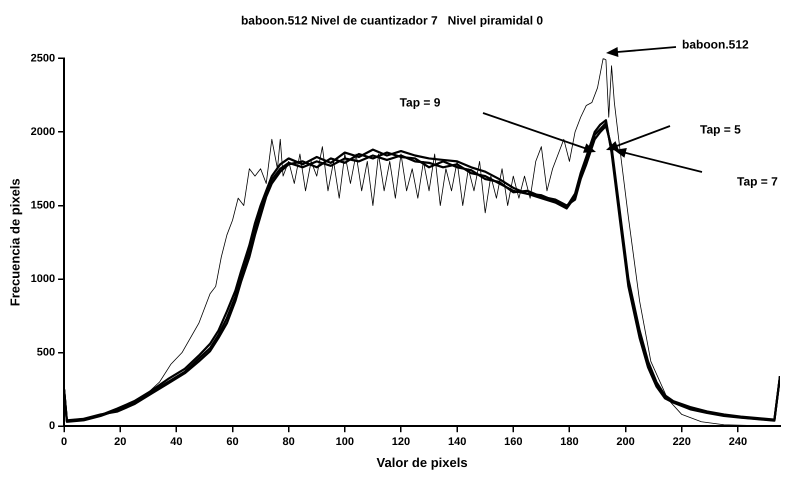 The width and height of the screenshot is (792, 479). I want to click on x-tick-label: 240, so click(738, 442).